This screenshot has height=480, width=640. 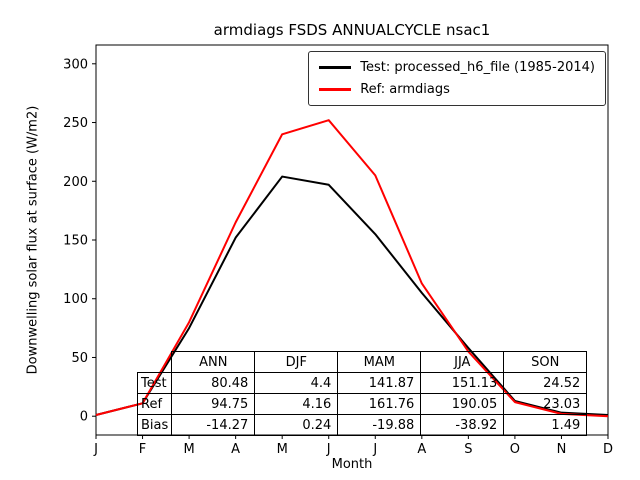 I want to click on table-col-header: MAM, so click(x=379, y=362).